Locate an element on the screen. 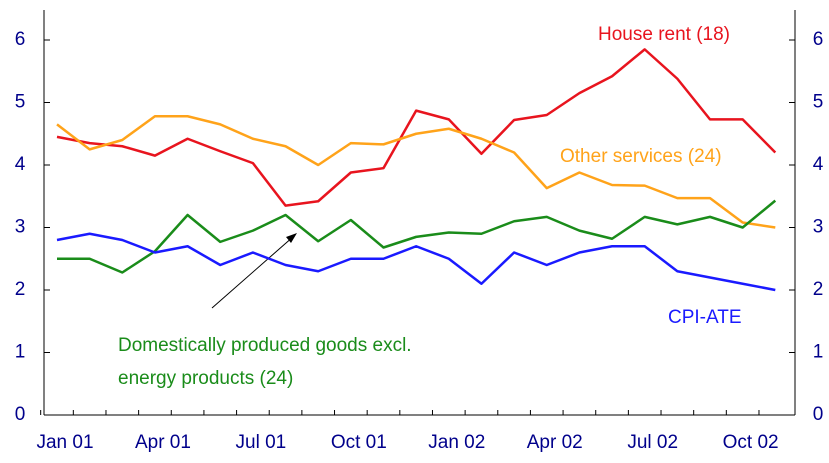 The image size is (829, 463). x-tick-label: Apr 02 is located at coordinates (555, 442).